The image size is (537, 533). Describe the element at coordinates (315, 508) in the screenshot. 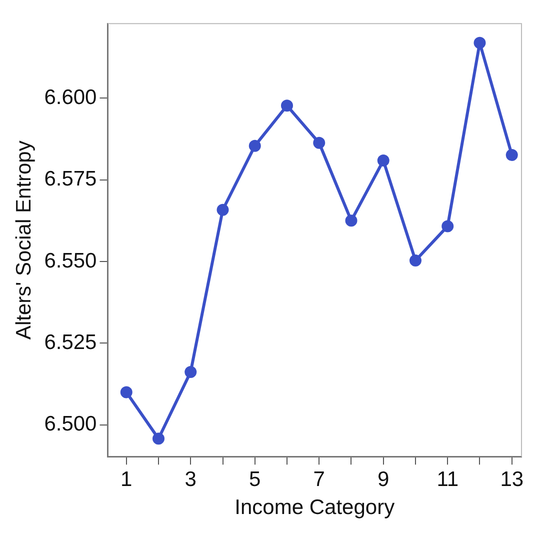

I see `x-axis-title: Income Category` at that location.